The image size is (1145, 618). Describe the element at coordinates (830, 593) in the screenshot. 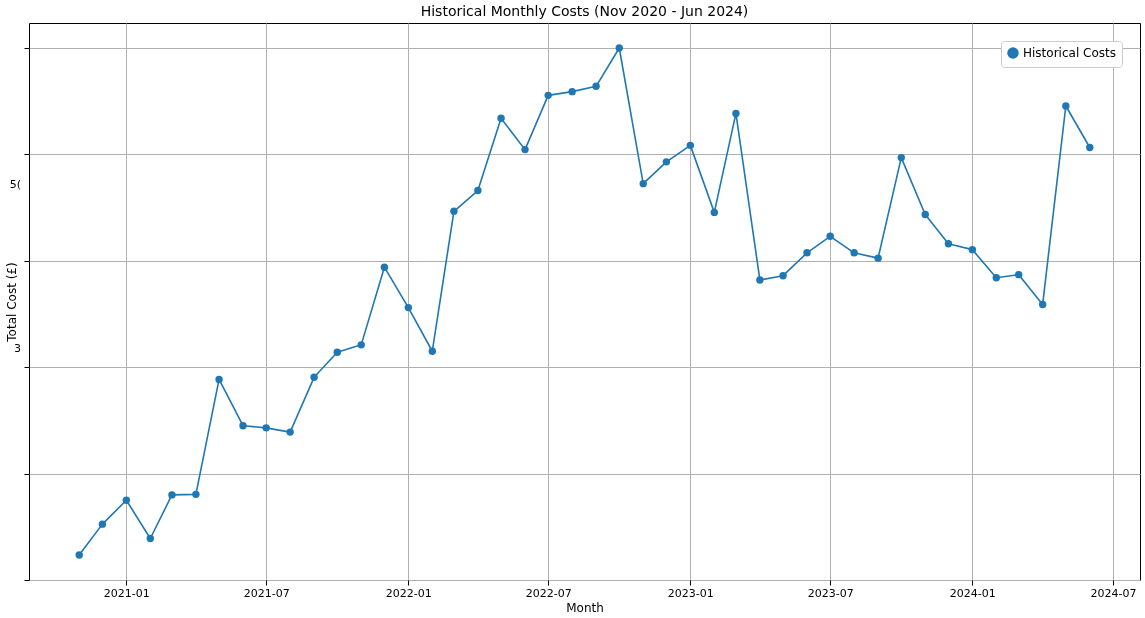

I see `x-tick-label: 2023-07` at that location.